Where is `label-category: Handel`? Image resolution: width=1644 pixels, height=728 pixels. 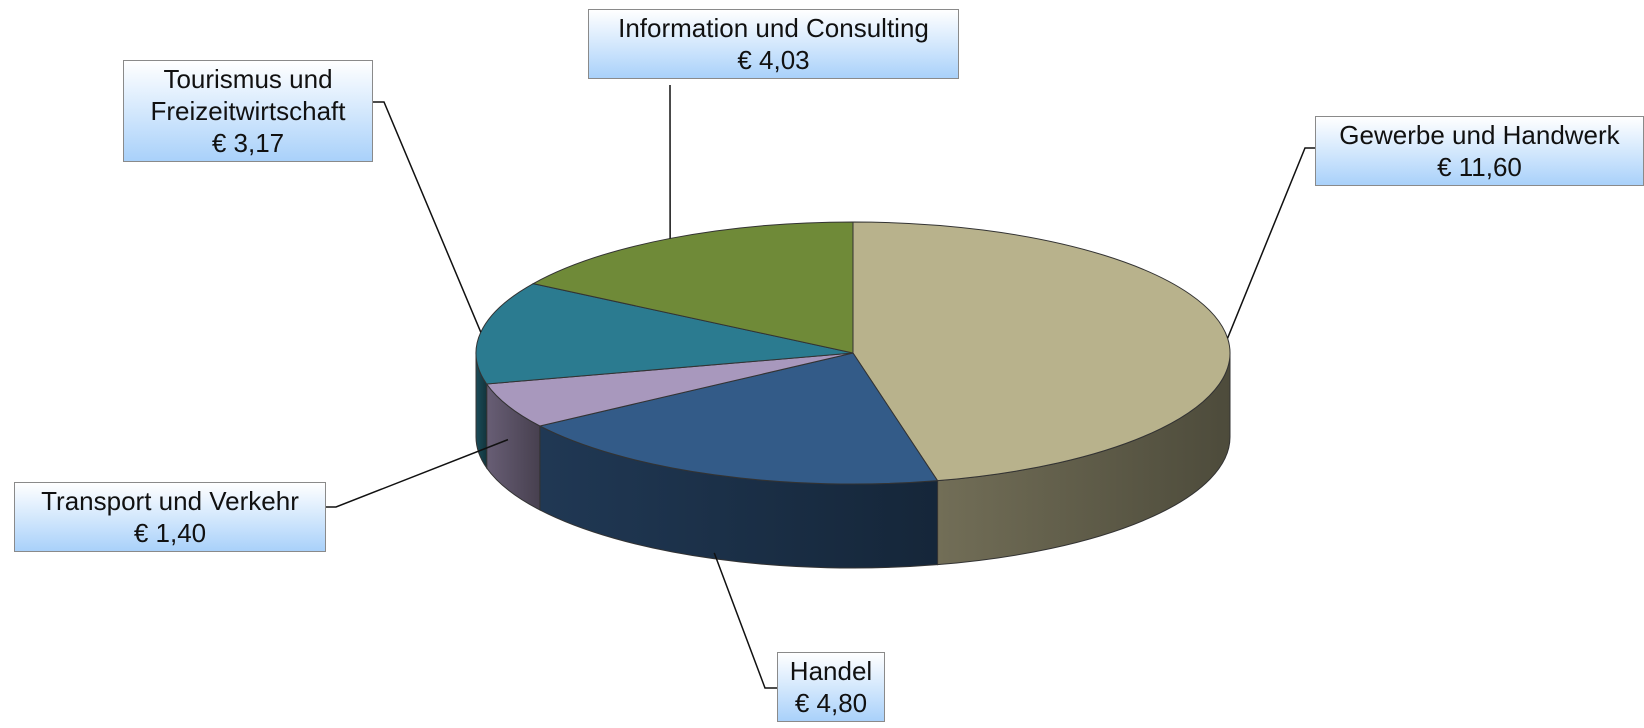
label-category: Handel is located at coordinates (831, 671).